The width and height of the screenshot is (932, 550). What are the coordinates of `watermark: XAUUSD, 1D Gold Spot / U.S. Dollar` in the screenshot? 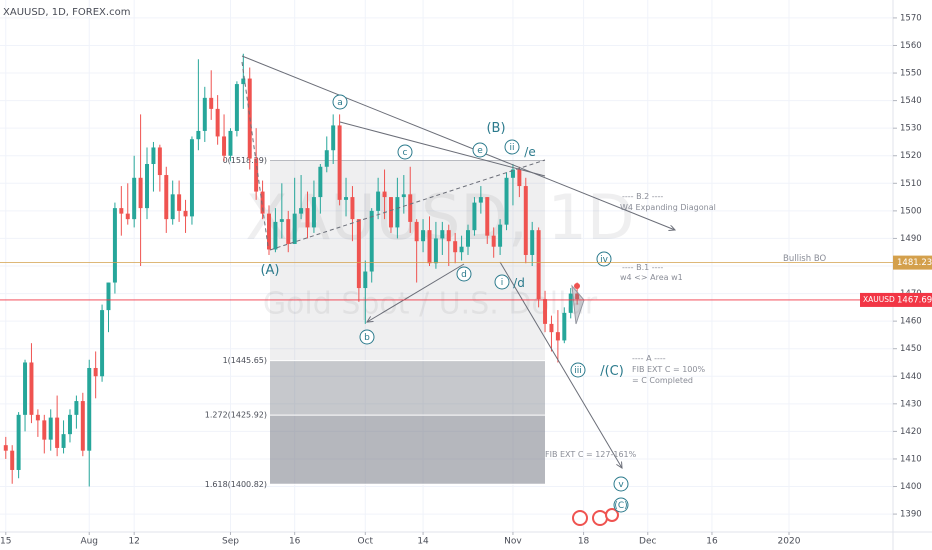 It's located at (439, 251).